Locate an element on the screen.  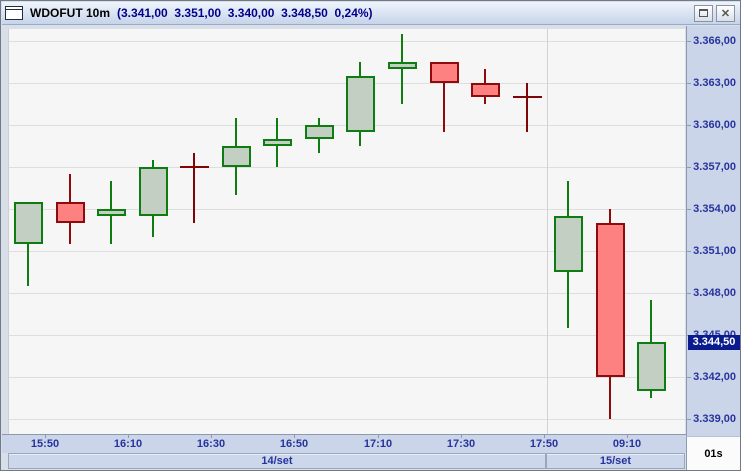
date-segment: 15/set is located at coordinates (615, 461).